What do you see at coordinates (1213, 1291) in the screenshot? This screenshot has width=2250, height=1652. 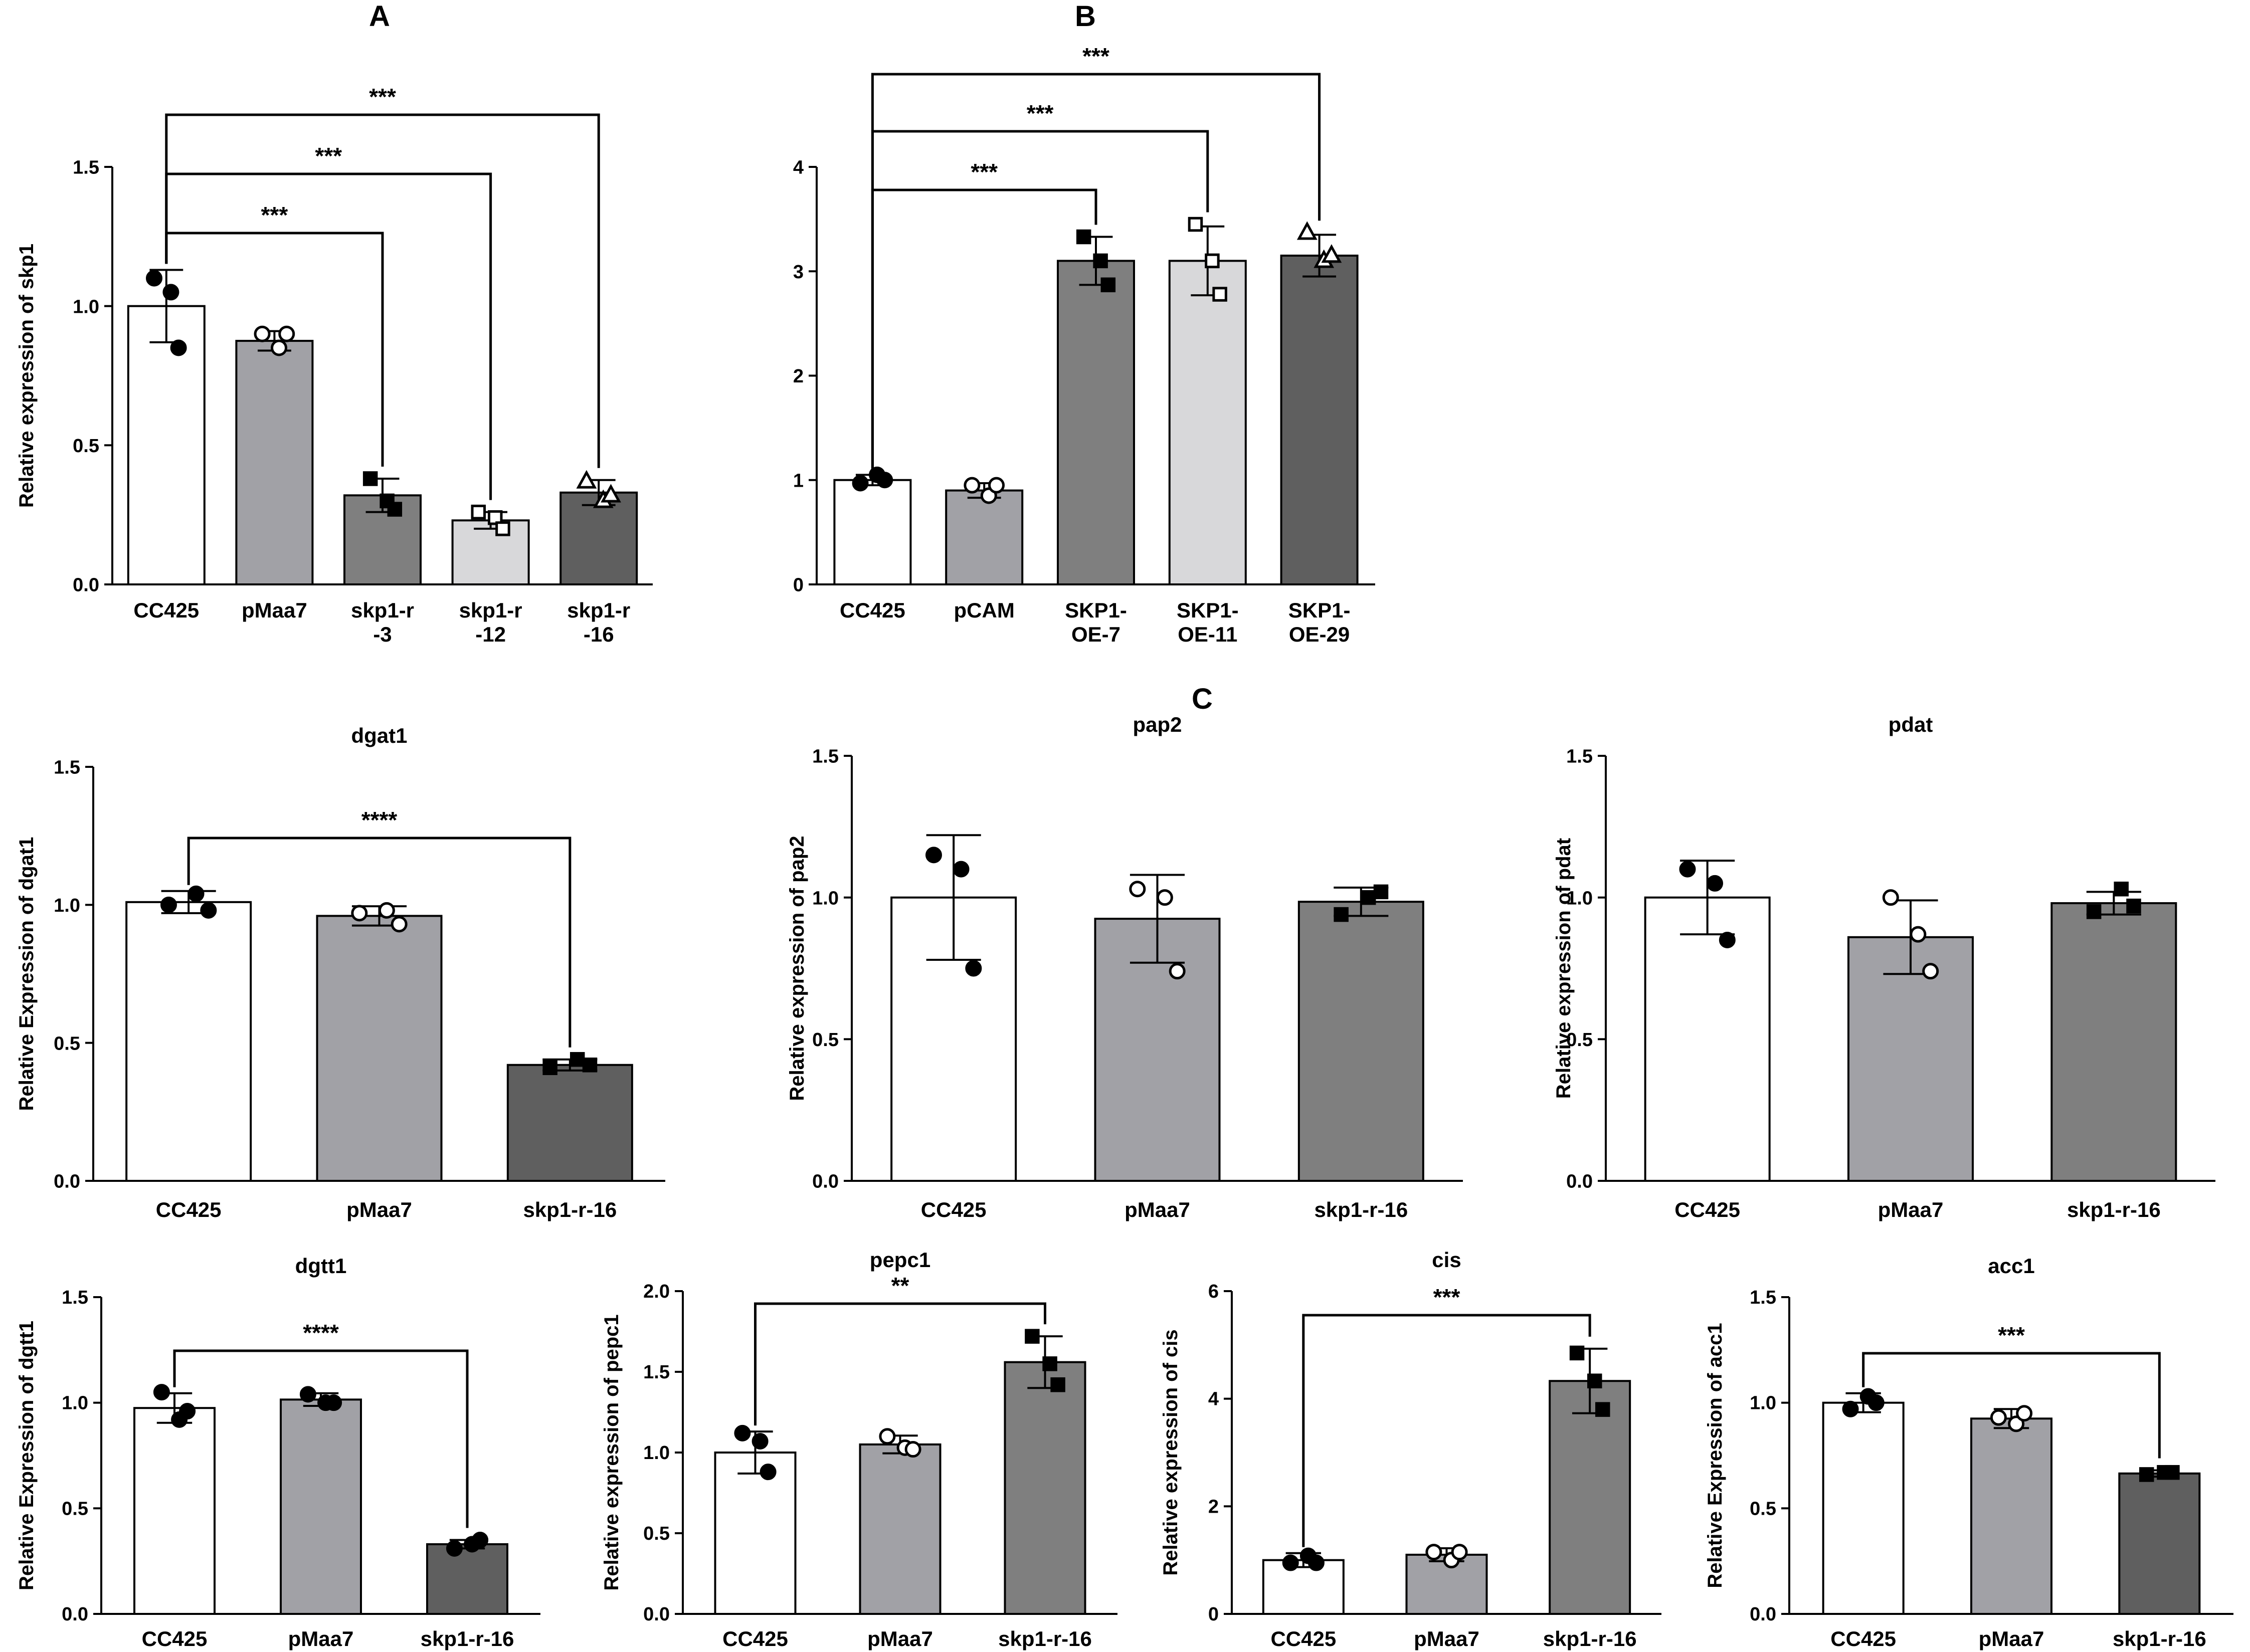 I see `y-tick-label: 6` at bounding box center [1213, 1291].